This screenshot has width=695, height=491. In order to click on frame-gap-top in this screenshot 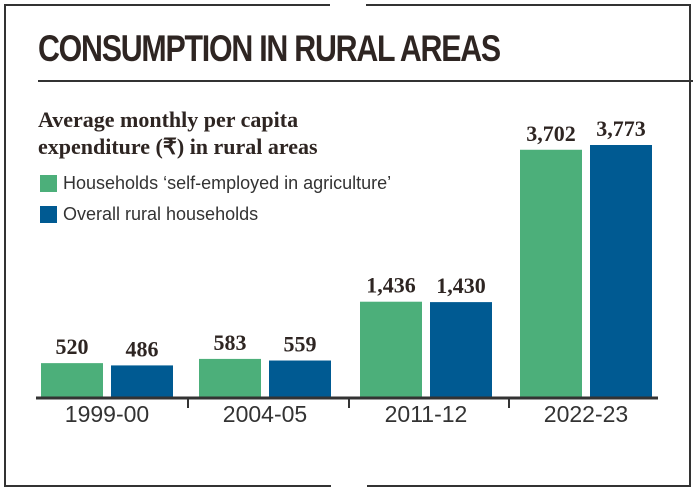, I will do `click(348, 5)`.